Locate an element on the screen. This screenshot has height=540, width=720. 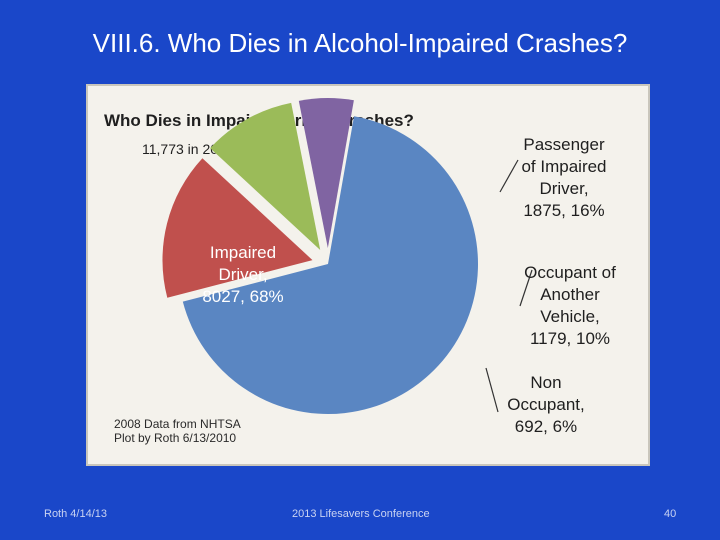
chart-subtitle: 11,773 in 2008 is located at coordinates (188, 149).